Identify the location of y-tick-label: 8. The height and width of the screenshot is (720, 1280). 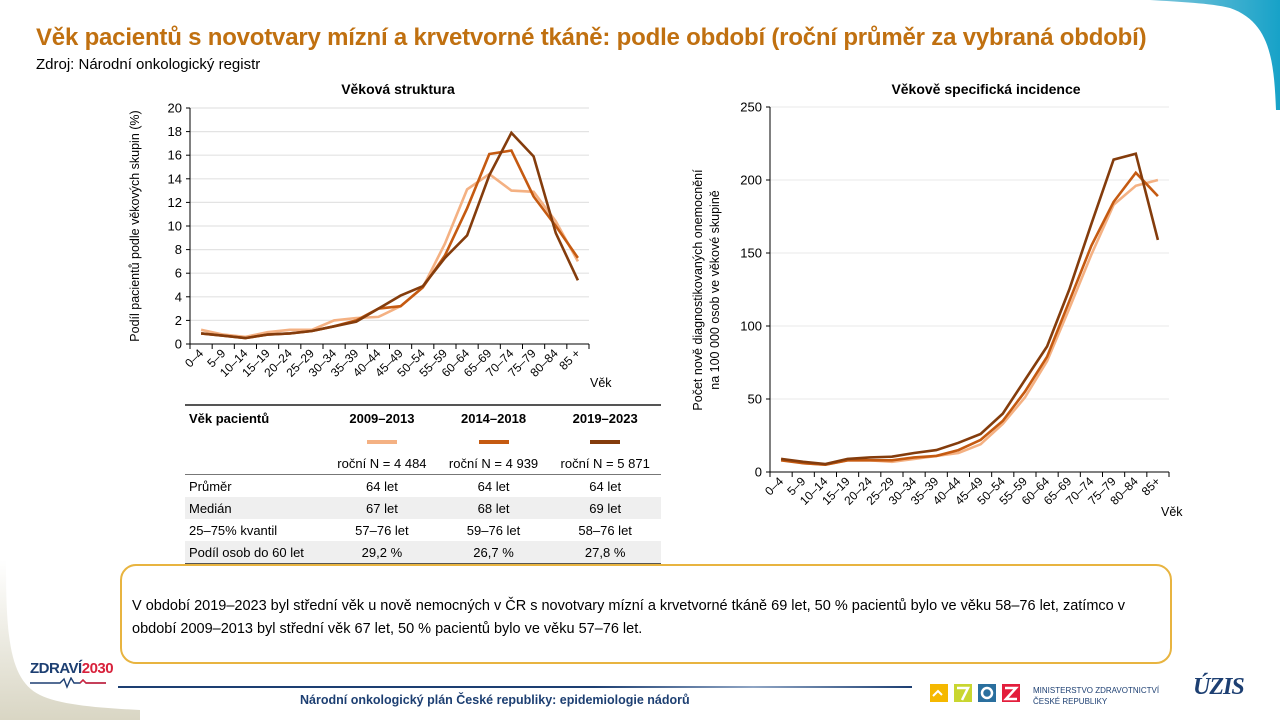
(178, 249).